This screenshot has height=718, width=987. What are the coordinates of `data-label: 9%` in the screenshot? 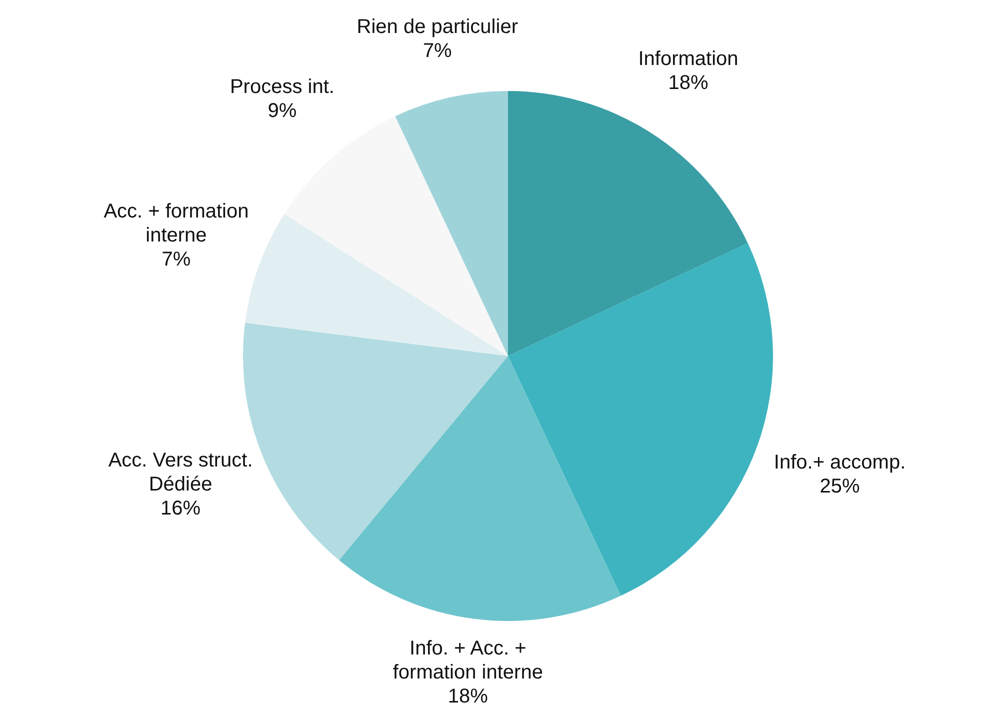 It's located at (282, 111).